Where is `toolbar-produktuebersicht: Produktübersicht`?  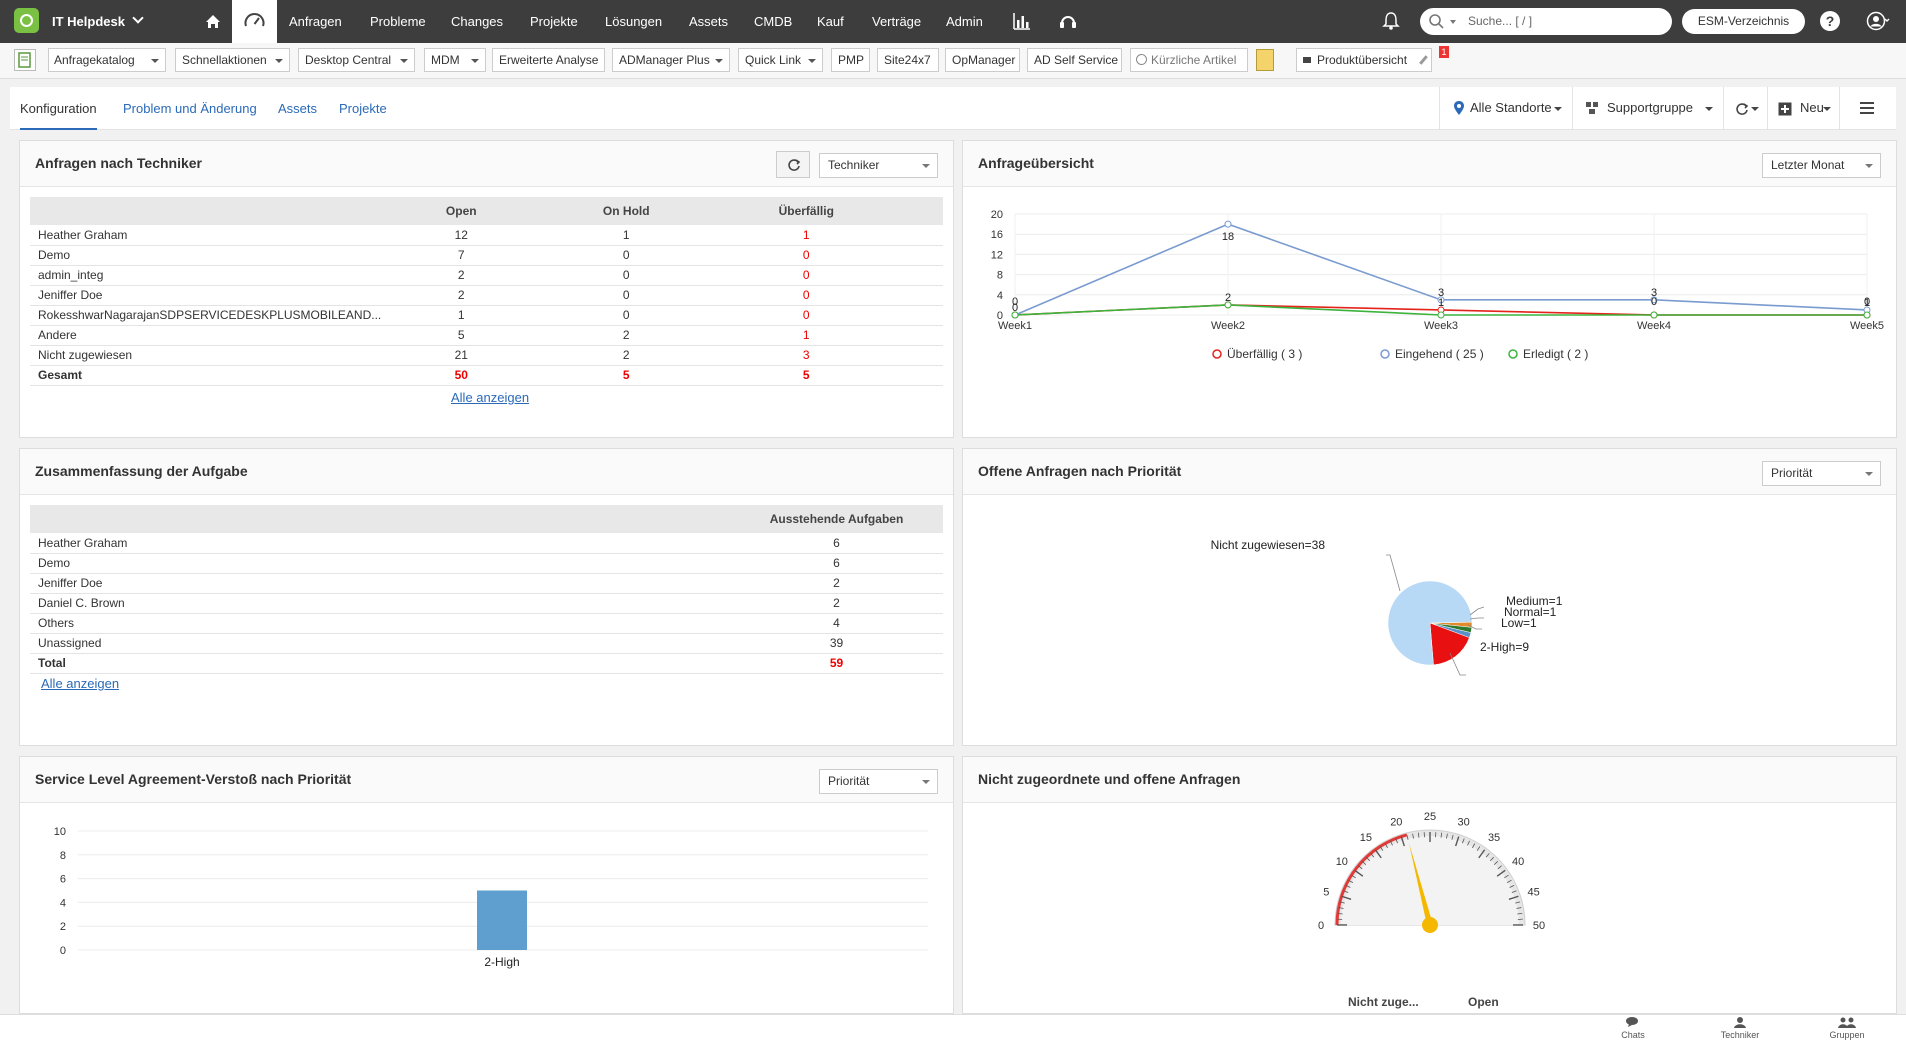
toolbar-produktuebersicht: Produktübersicht is located at coordinates (1364, 60).